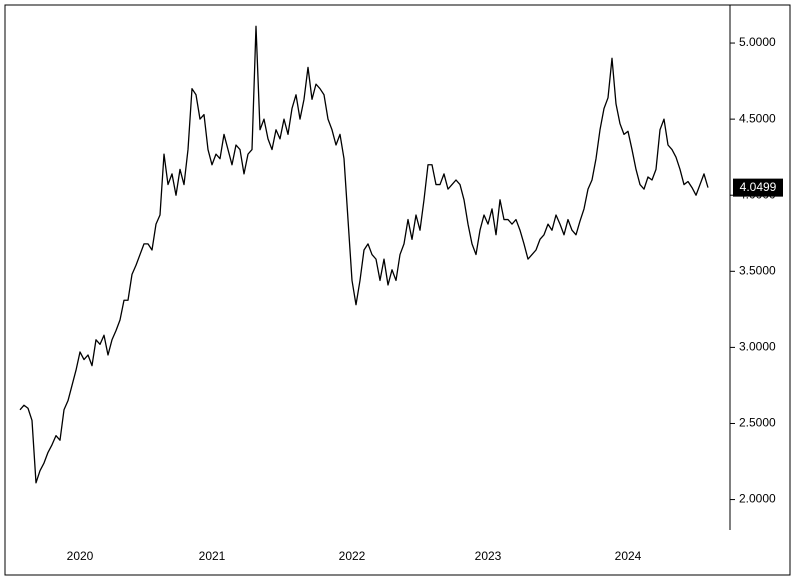  I want to click on y-tick-label: 4.5000, so click(757, 118).